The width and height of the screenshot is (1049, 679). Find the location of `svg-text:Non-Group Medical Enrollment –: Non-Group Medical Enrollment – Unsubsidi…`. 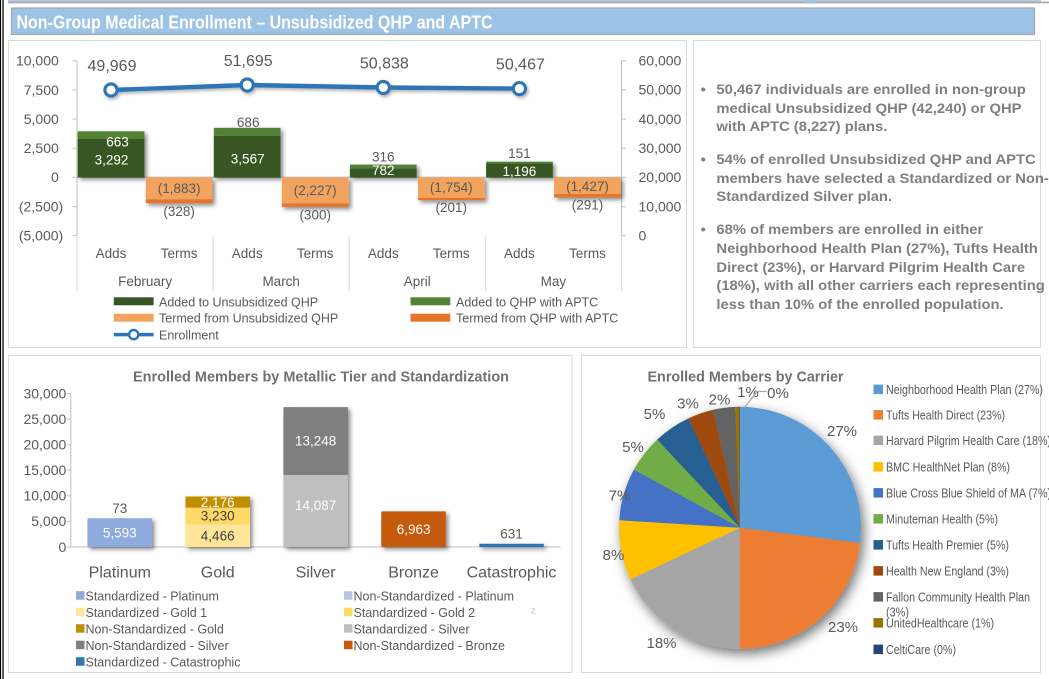

svg-text:Non-Group Medical Enrollment –: Non-Group Medical Enrollment – Unsubsidi… is located at coordinates (255, 22).